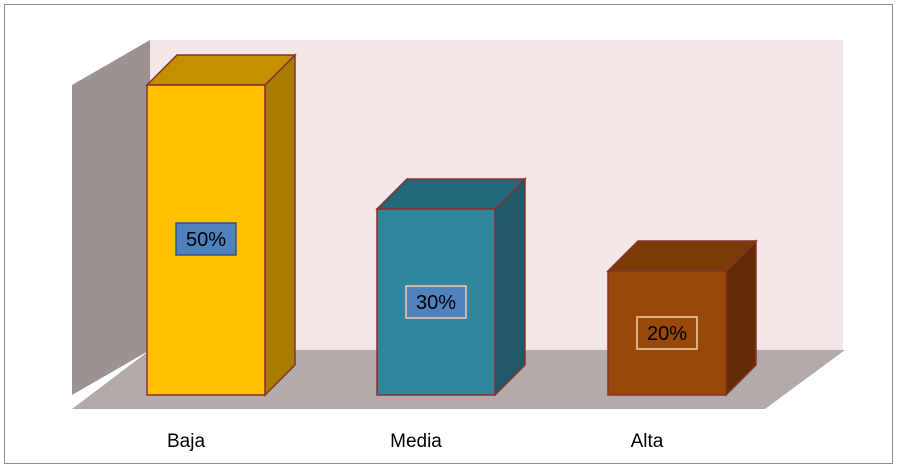 This screenshot has width=898, height=469. I want to click on bar-baja: 50%, so click(221, 225).